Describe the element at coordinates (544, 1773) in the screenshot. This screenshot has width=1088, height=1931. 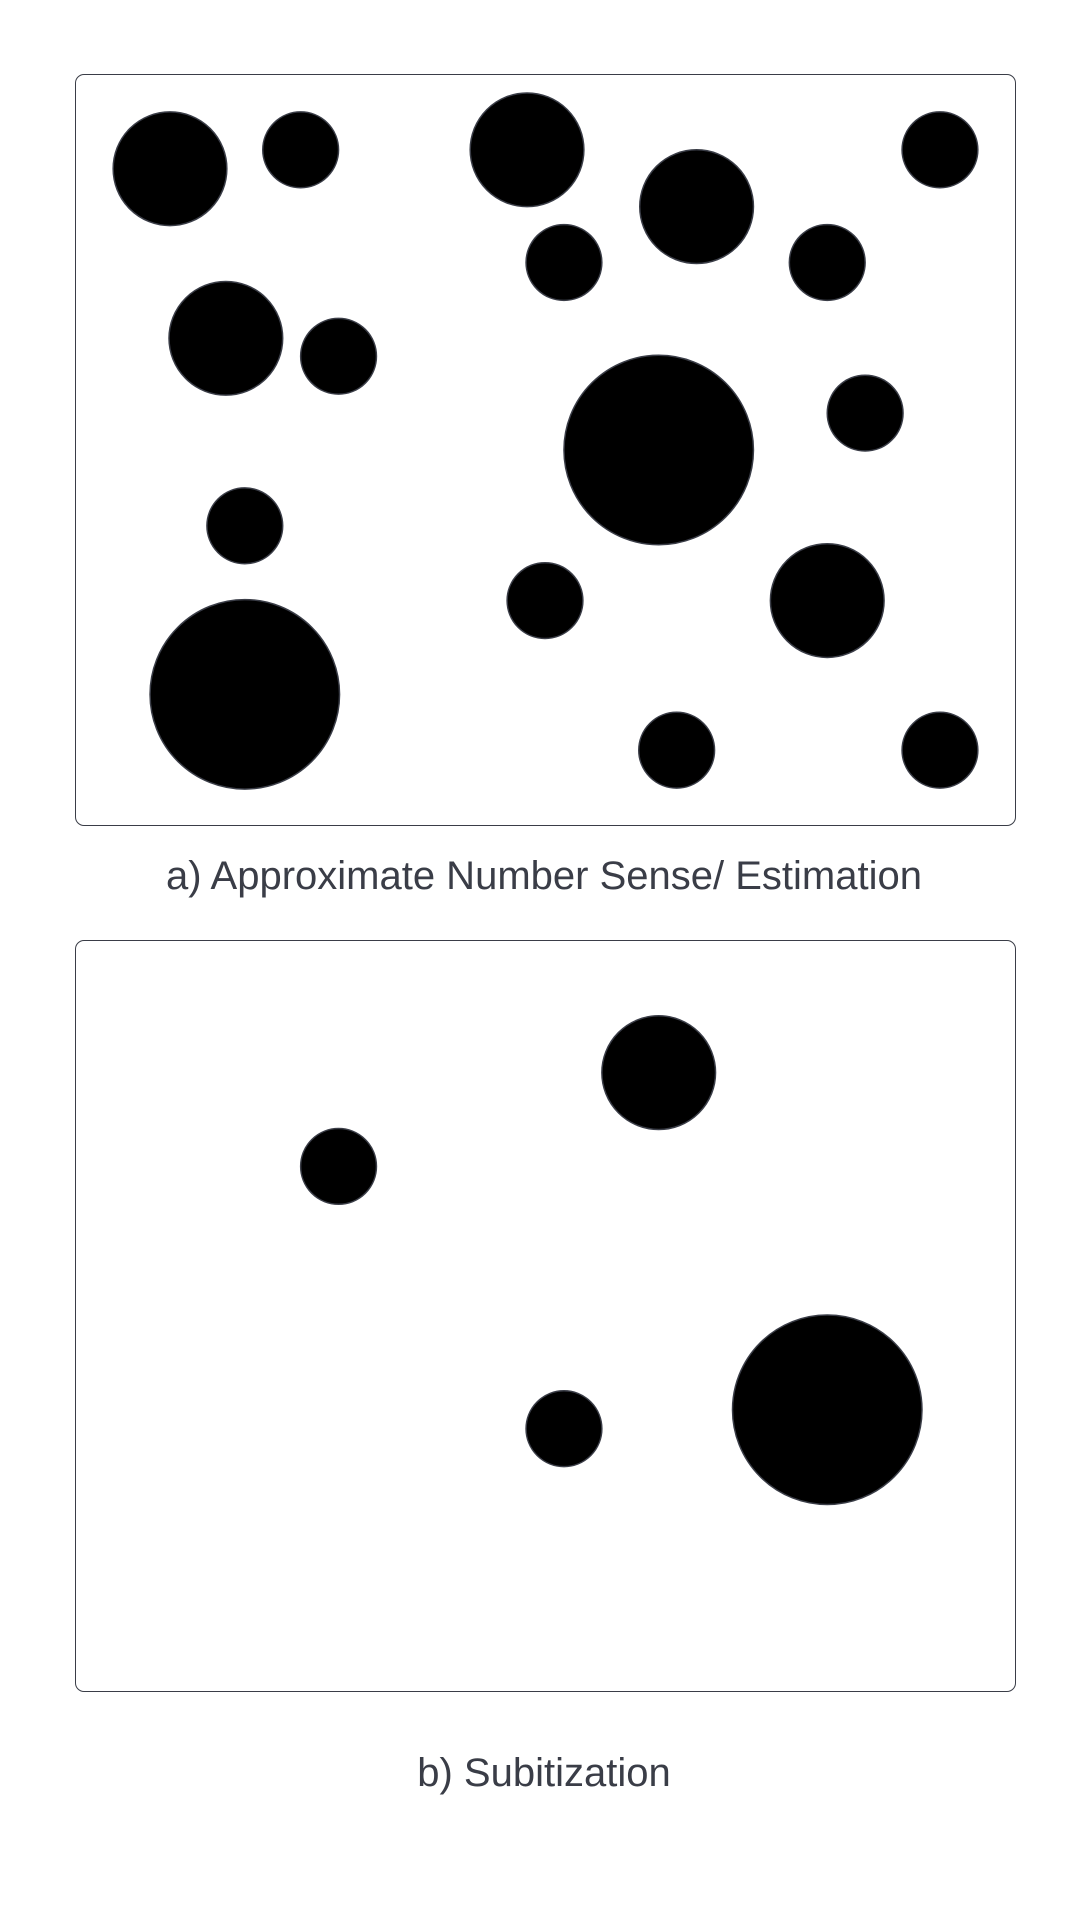
I see `subitization-caption: b) Subitization` at that location.